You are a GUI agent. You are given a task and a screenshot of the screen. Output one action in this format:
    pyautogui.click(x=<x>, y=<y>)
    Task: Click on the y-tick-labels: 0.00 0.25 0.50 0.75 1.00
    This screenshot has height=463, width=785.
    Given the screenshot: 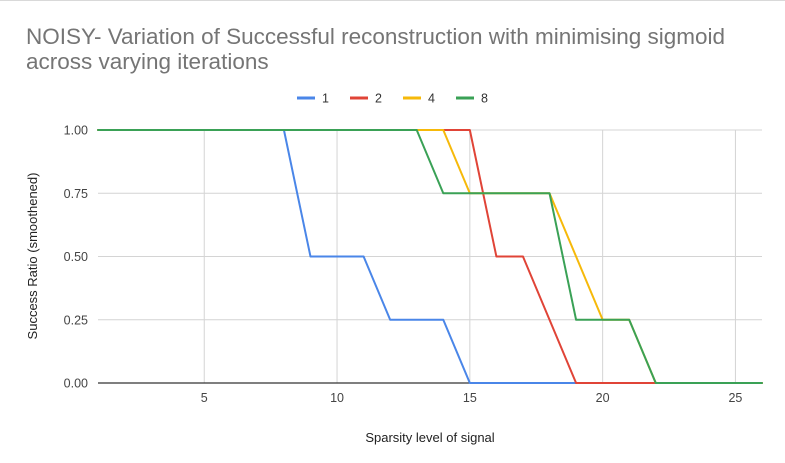 What is the action you would take?
    pyautogui.click(x=76, y=257)
    